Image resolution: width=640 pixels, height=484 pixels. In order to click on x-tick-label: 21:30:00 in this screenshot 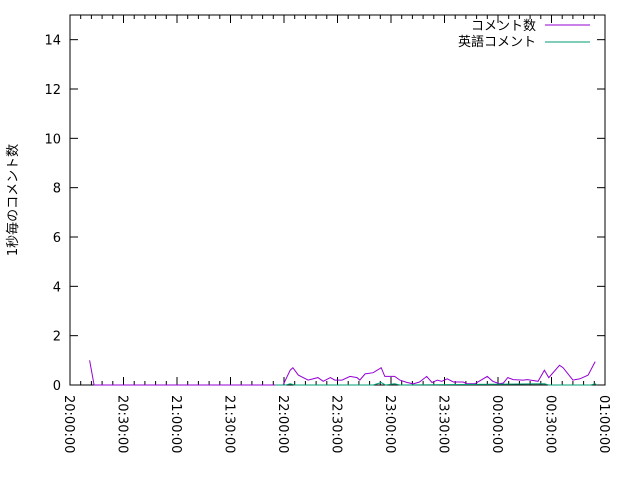, I will do `click(229, 424)`.